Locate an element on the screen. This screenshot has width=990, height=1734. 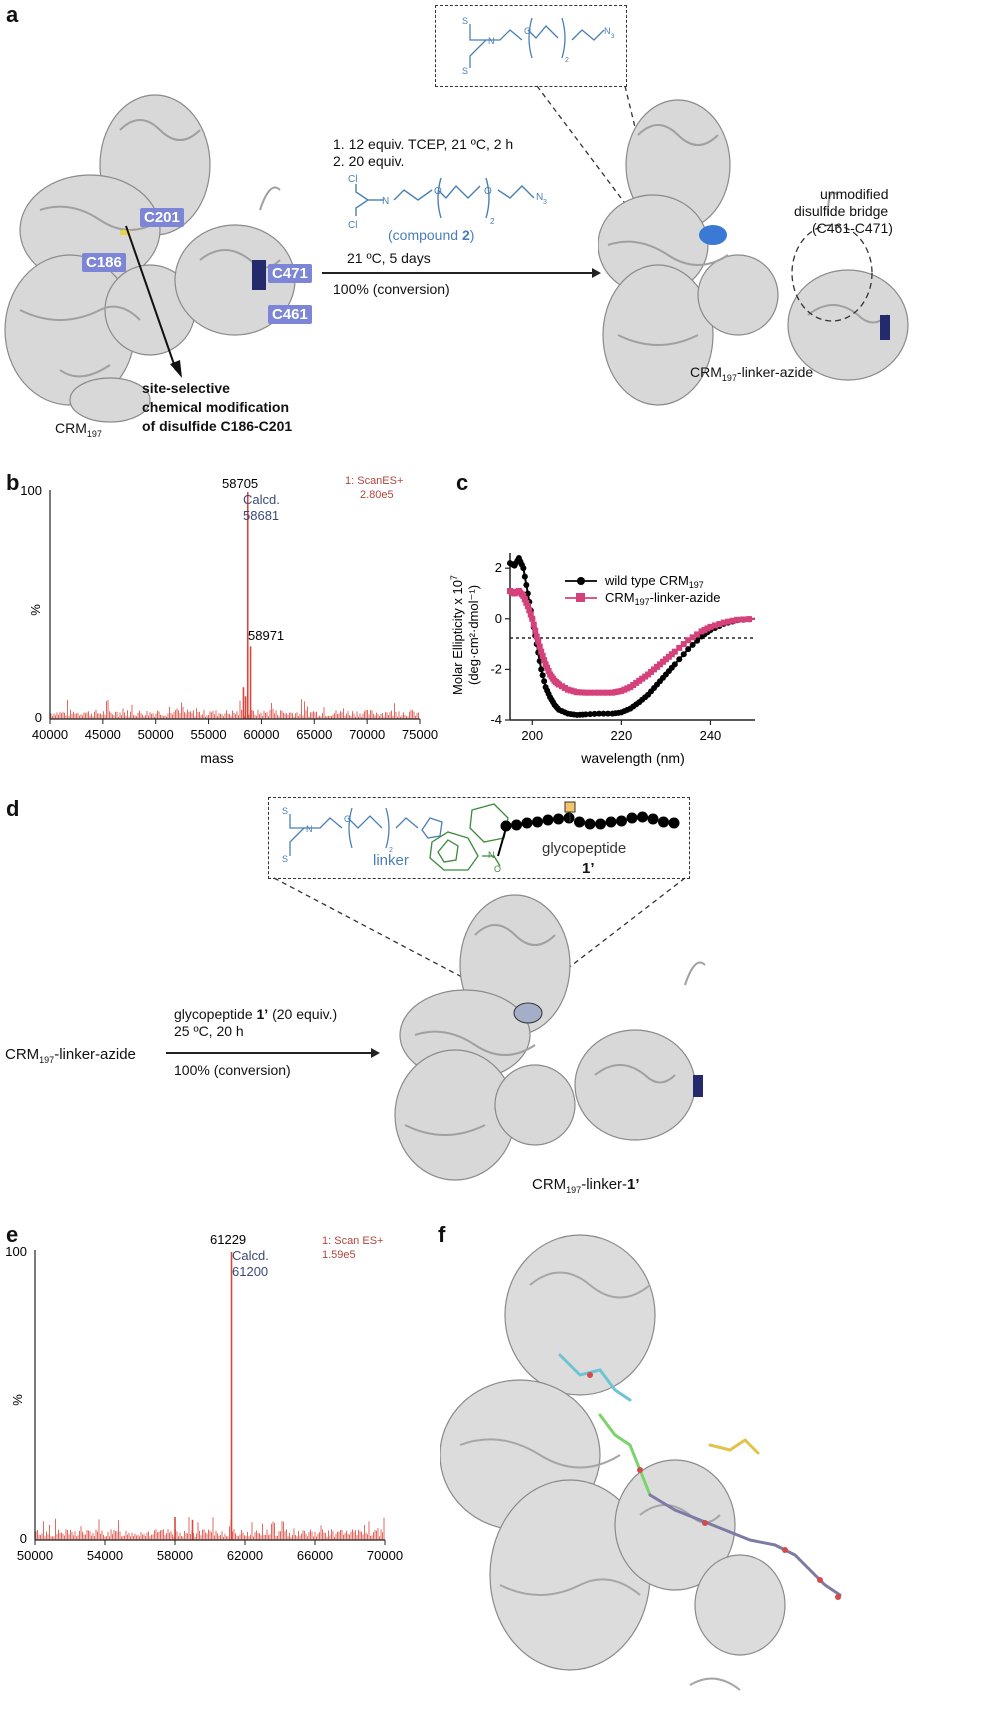
x-tick-label: 70000 is located at coordinates (367, 734).